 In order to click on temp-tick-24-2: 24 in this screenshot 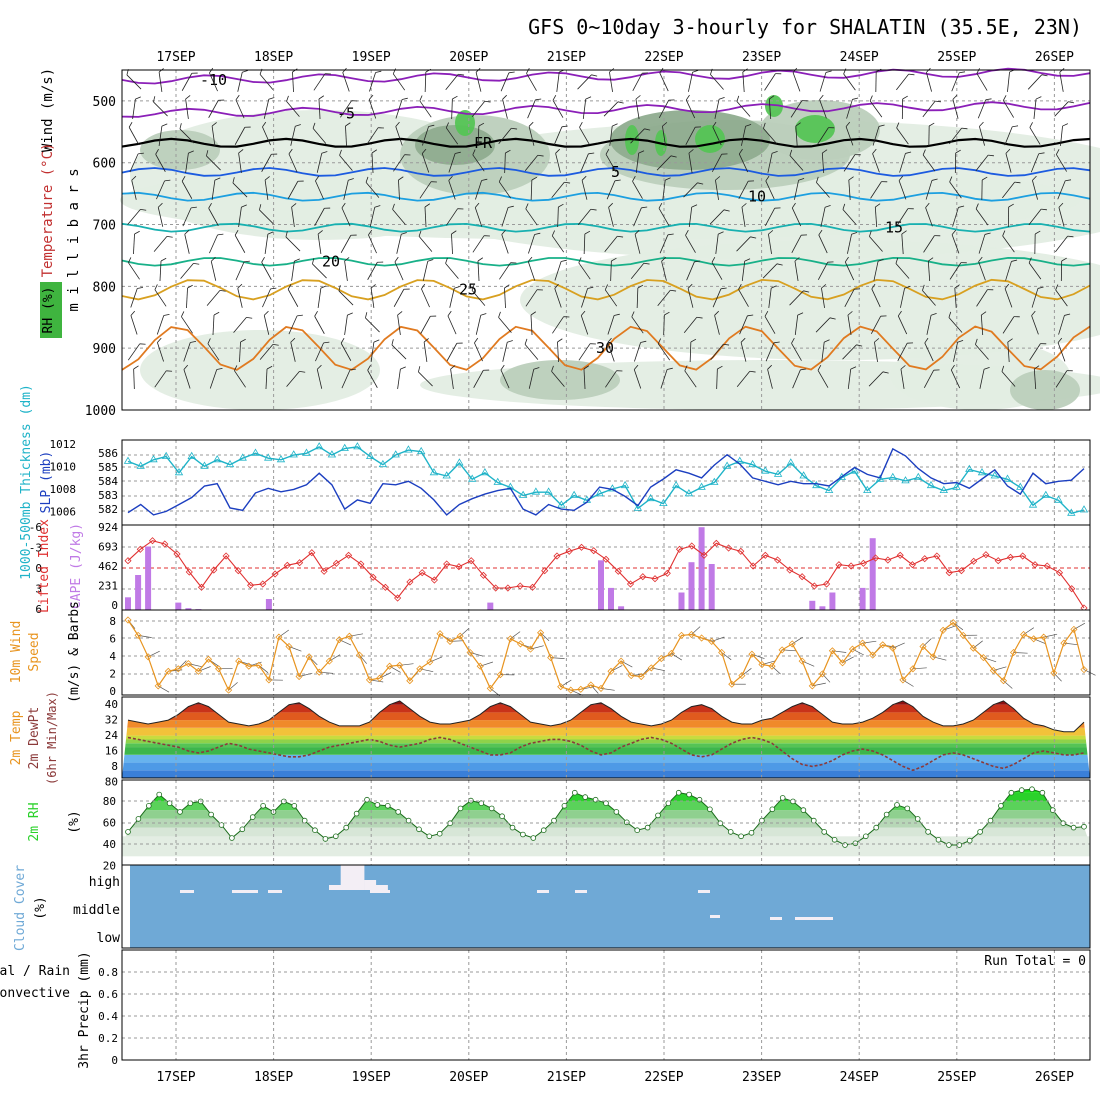, I will do `click(112, 735)`.